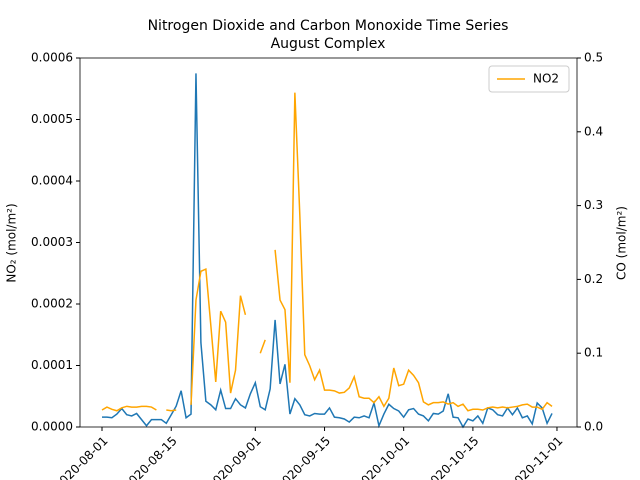 Image resolution: width=640 pixels, height=480 pixels. What do you see at coordinates (52, 304) in the screenshot?
I see `y-tick-label: 0.0002` at bounding box center [52, 304].